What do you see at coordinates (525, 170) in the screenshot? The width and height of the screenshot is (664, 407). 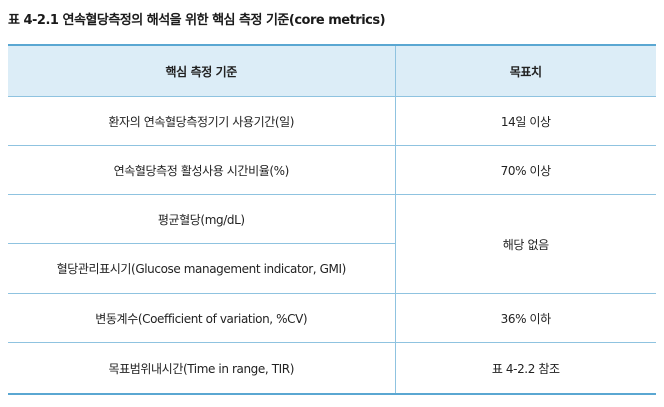 I see `target-cell: 70% 이상` at bounding box center [525, 170].